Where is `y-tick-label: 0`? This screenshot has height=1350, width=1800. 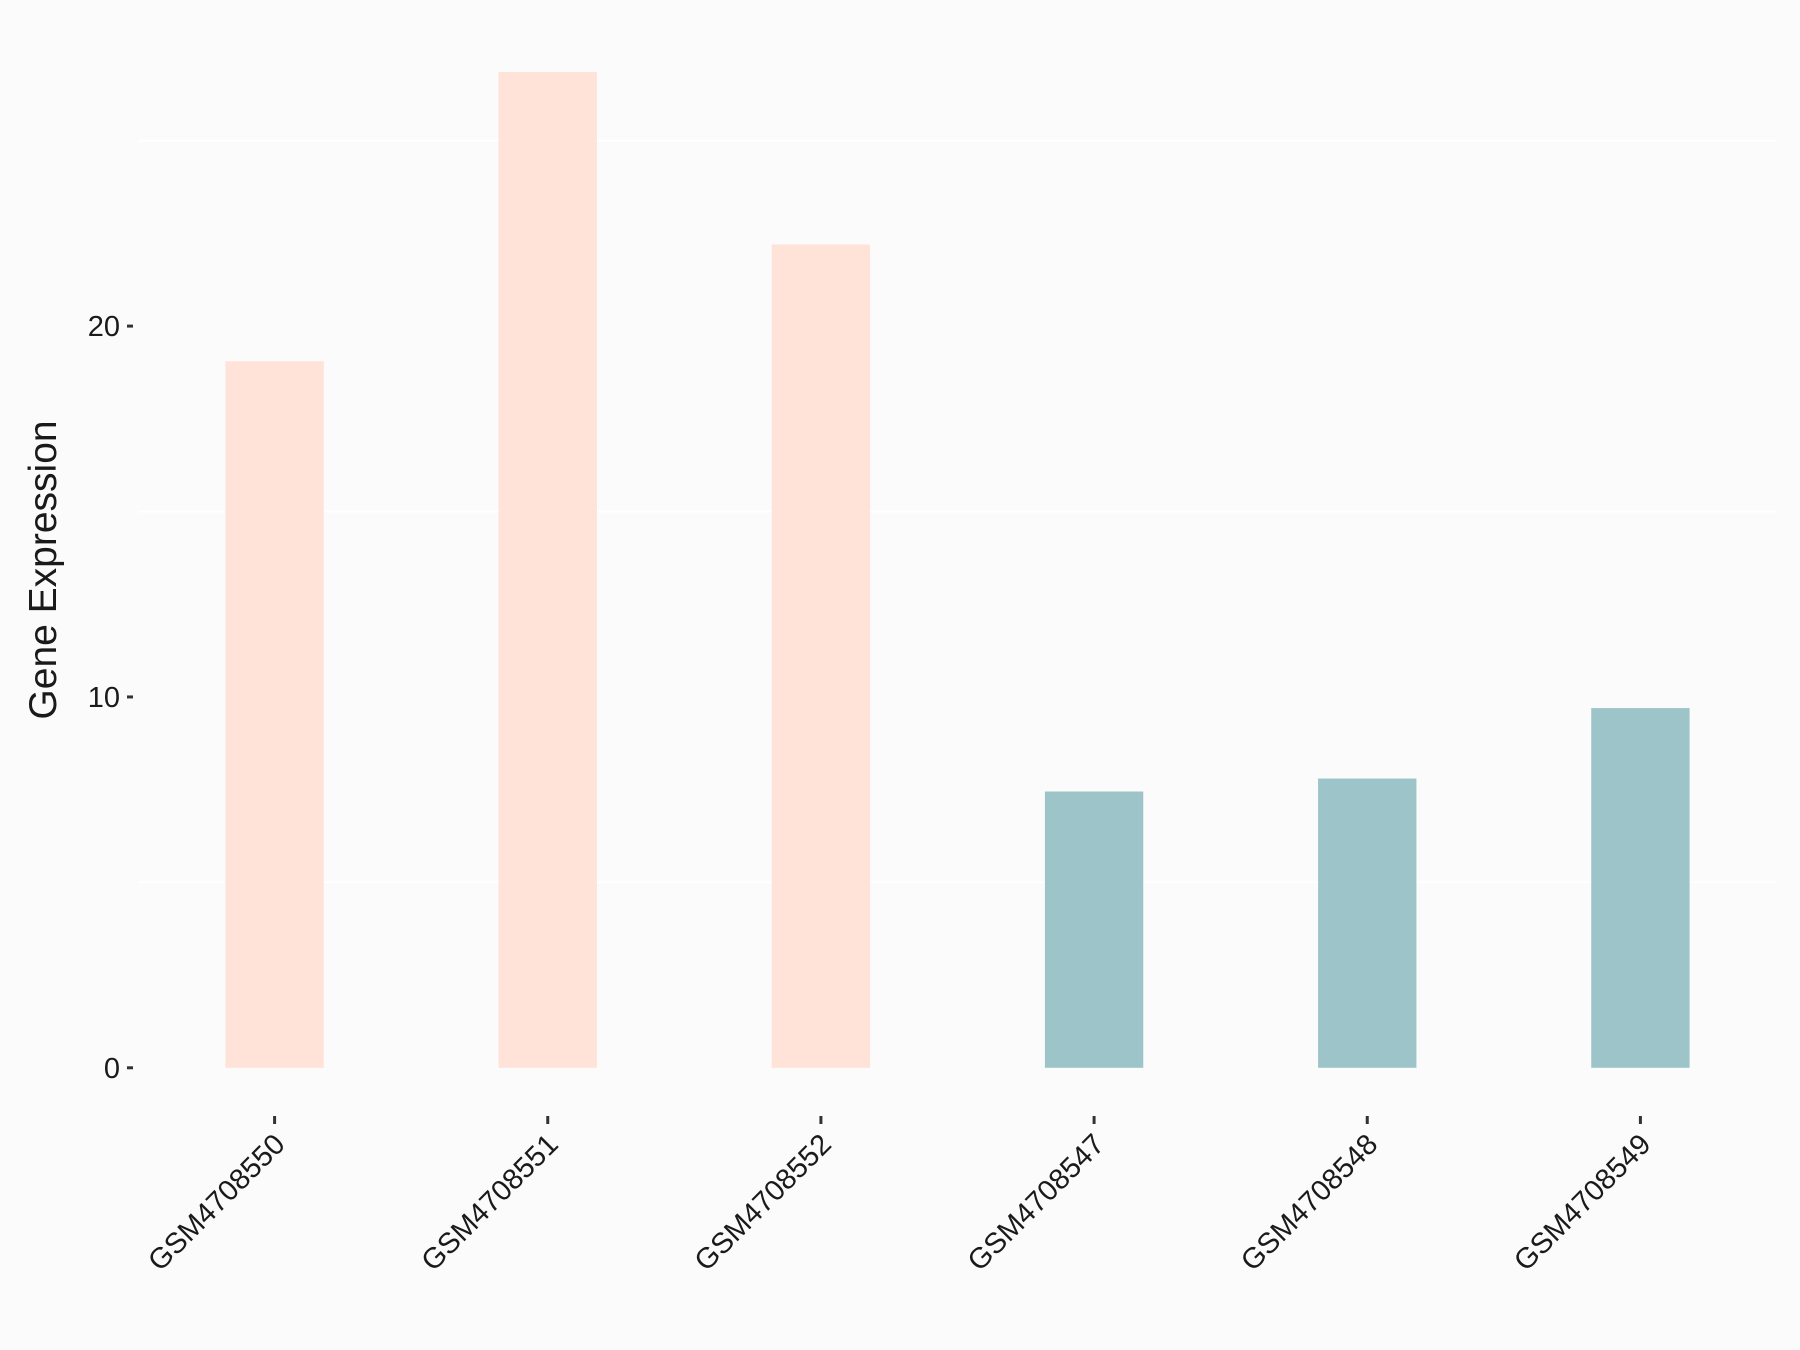 y-tick-label: 0 is located at coordinates (112, 1069).